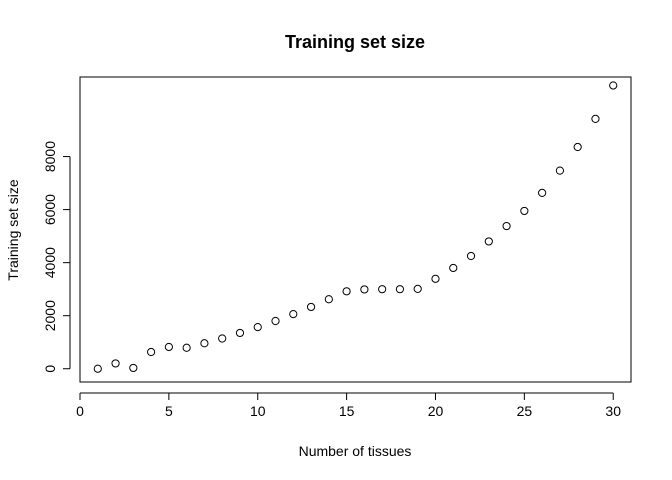 The image size is (672, 480). I want to click on y-tick-label: 2000, so click(50, 315).